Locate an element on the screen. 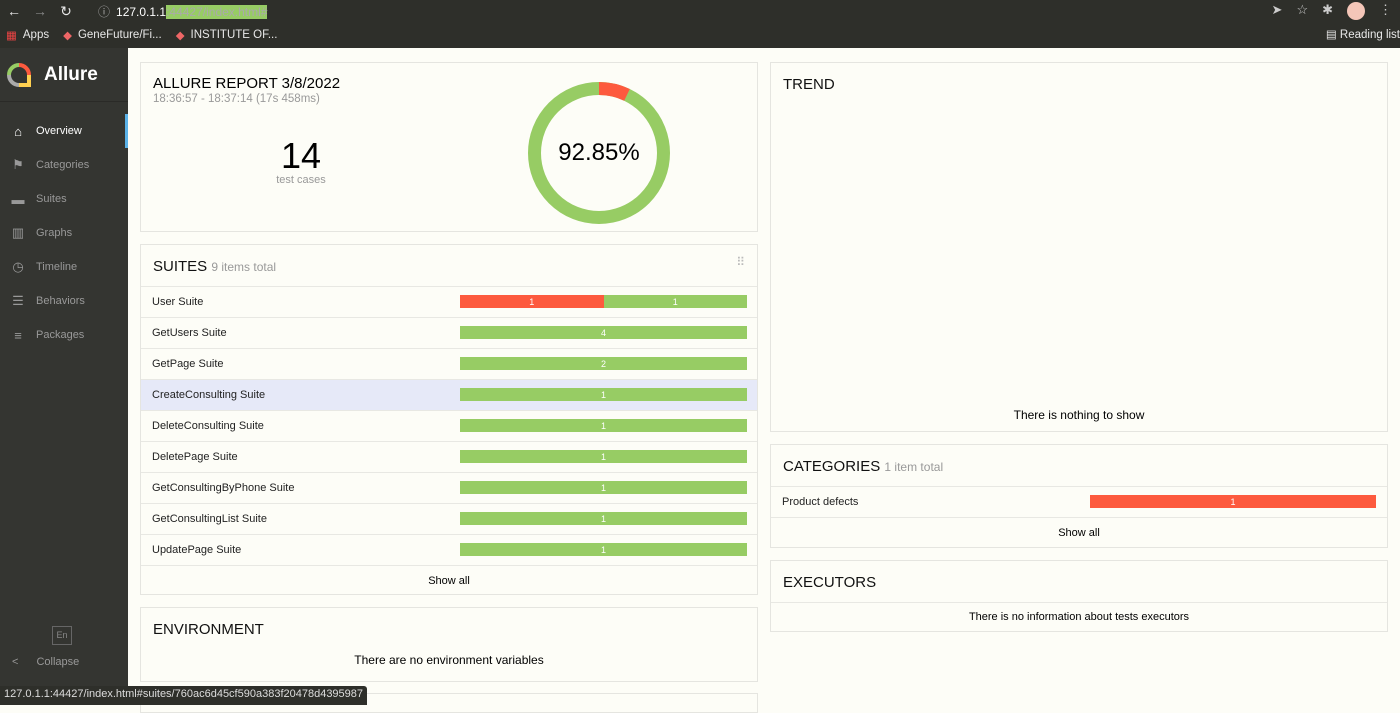 The image size is (1400, 713). sidebar-item-label: Categories is located at coordinates (63, 165).